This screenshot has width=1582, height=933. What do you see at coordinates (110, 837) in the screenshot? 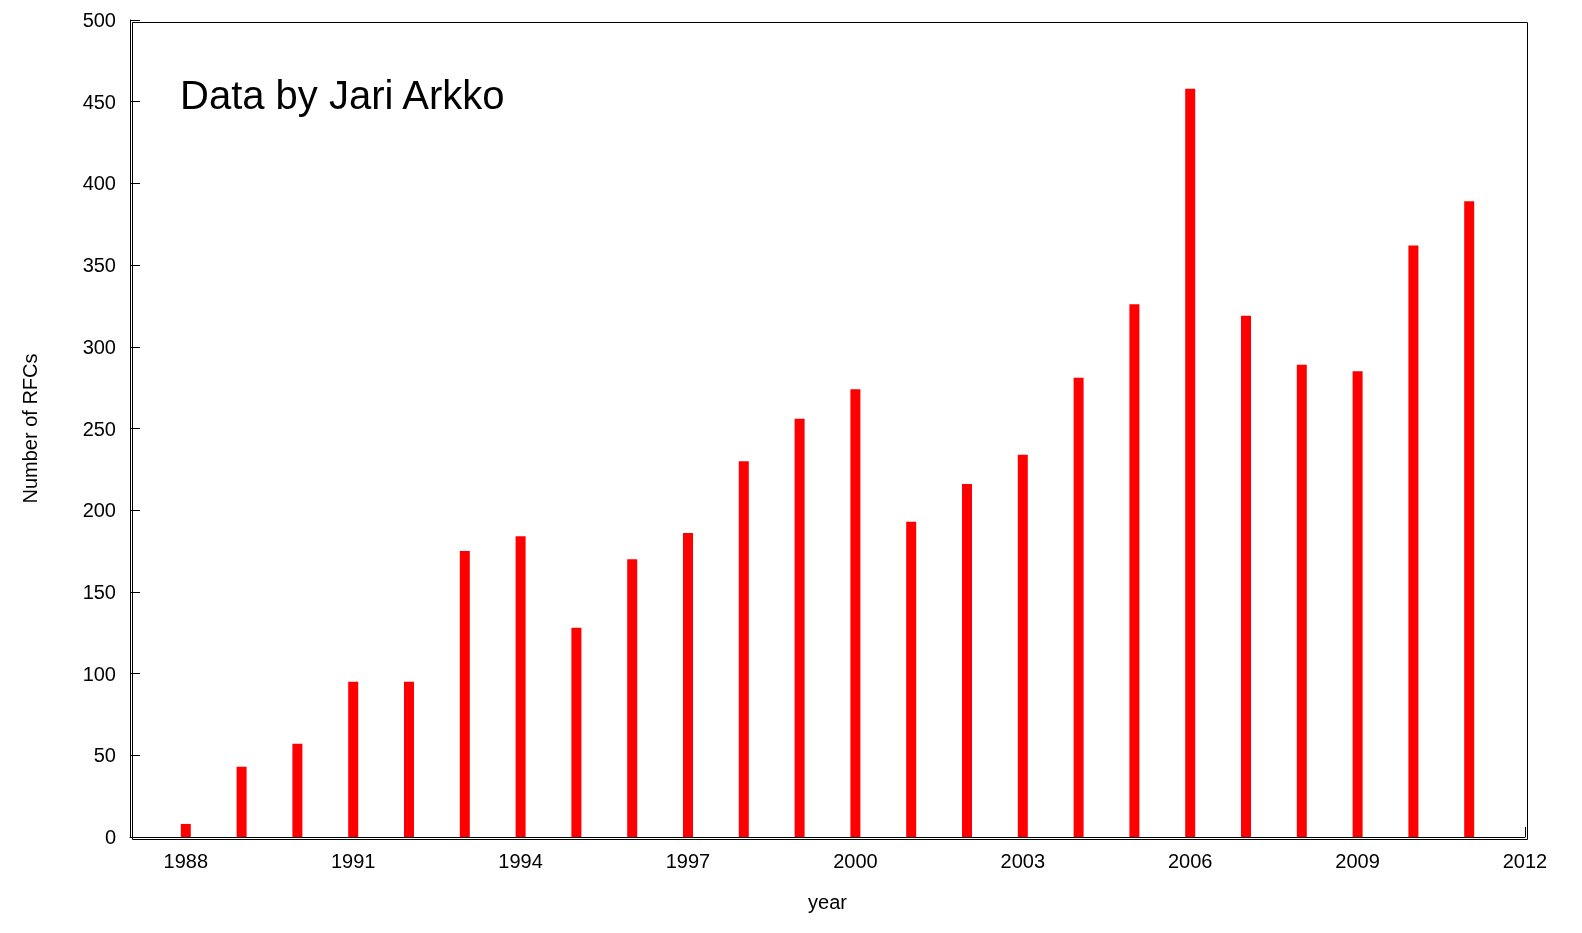
I see `y-tick-label: 0` at bounding box center [110, 837].